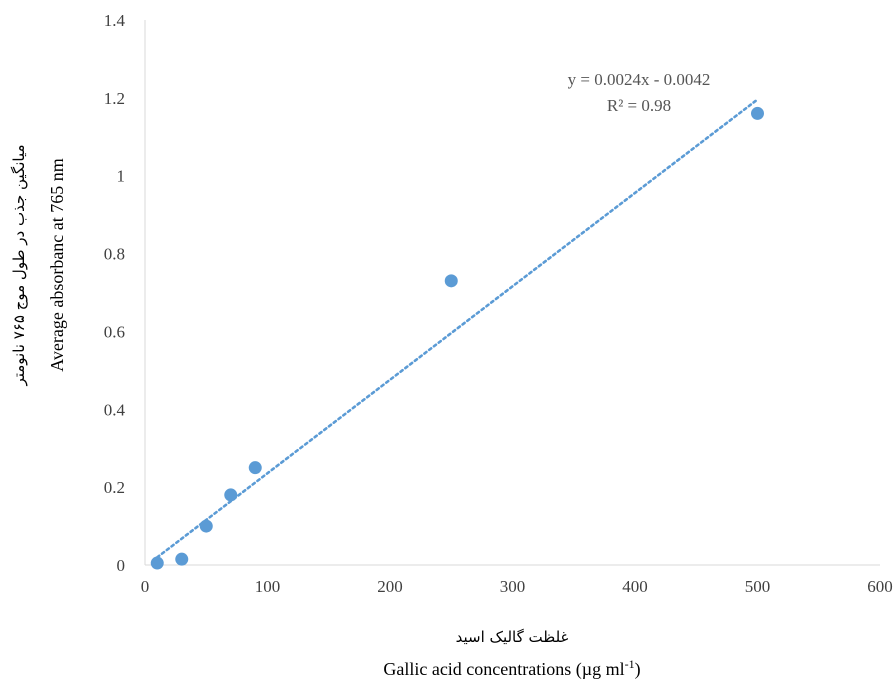  I want to click on y-axis-title: Average absorbanc at 765 nm, so click(57, 265).